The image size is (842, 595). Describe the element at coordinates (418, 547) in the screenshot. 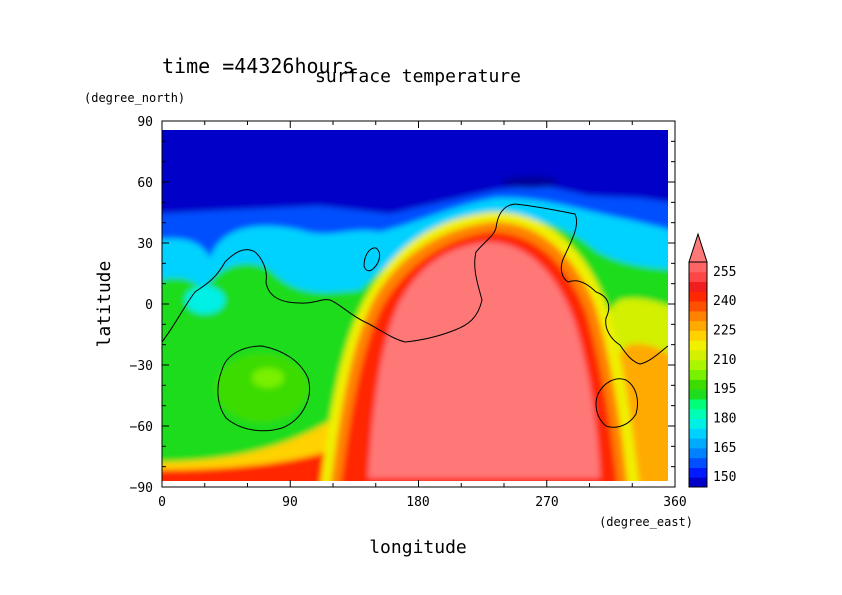

I see `x-axis-label: longitude` at that location.